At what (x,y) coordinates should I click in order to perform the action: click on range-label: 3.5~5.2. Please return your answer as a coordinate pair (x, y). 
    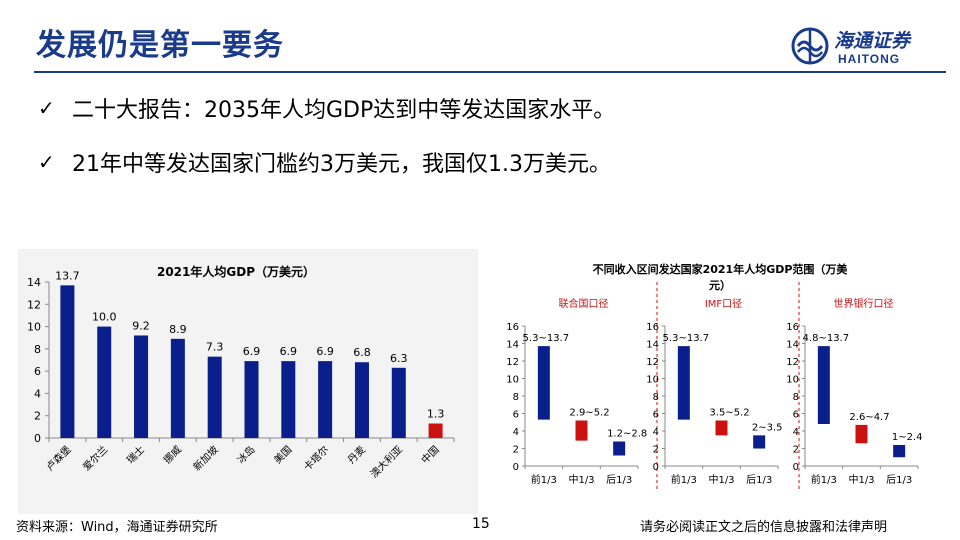
    Looking at the image, I should click on (729, 413).